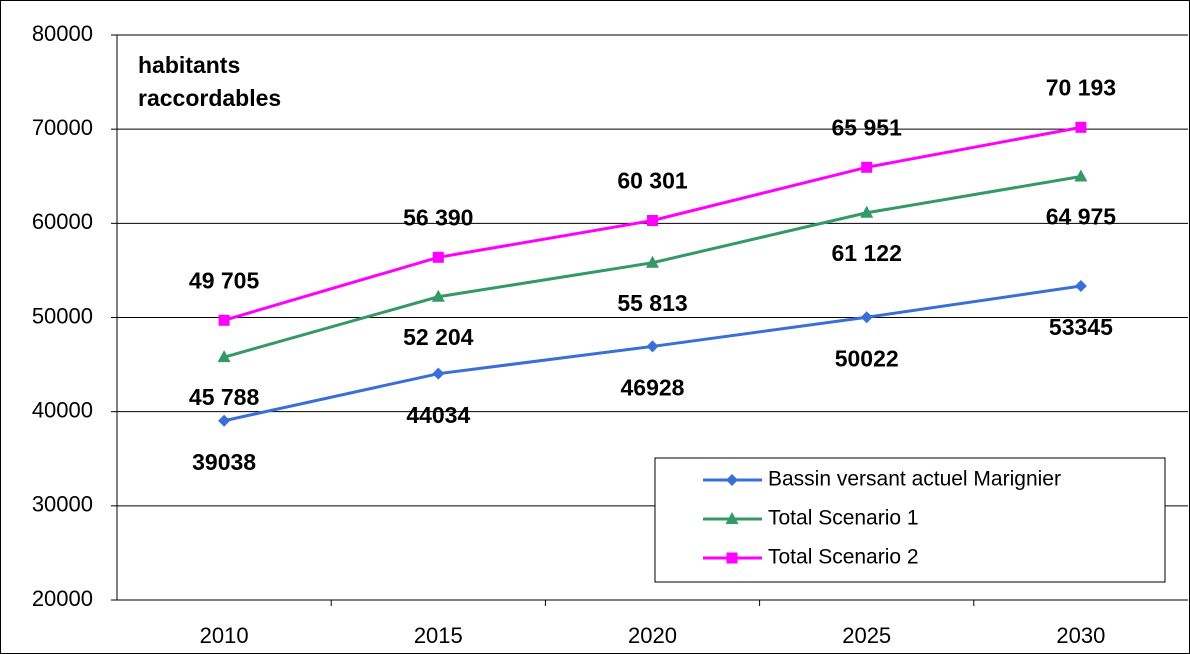 The height and width of the screenshot is (654, 1190). I want to click on data-label: 64 975, so click(1081, 217).